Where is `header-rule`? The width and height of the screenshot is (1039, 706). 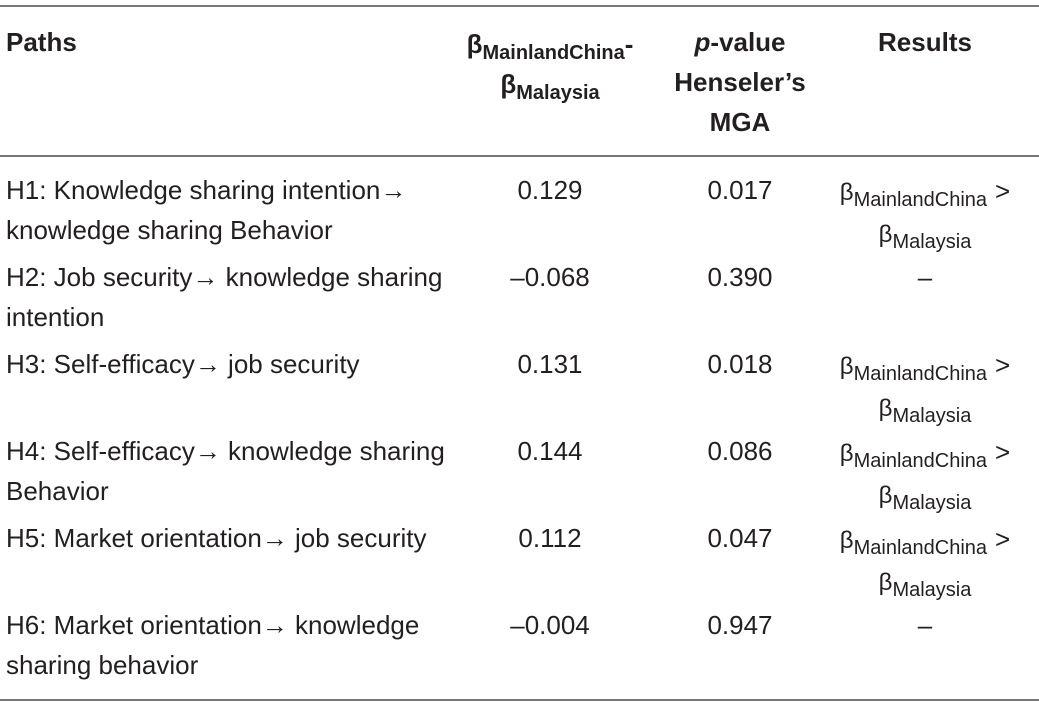
header-rule is located at coordinates (519, 156).